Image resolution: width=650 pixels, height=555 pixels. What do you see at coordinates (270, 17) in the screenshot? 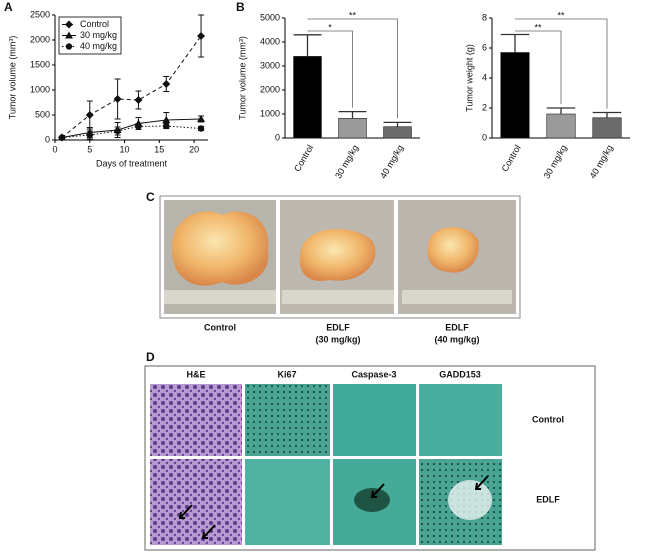
I see `y-tick-label: 5000` at bounding box center [270, 17].